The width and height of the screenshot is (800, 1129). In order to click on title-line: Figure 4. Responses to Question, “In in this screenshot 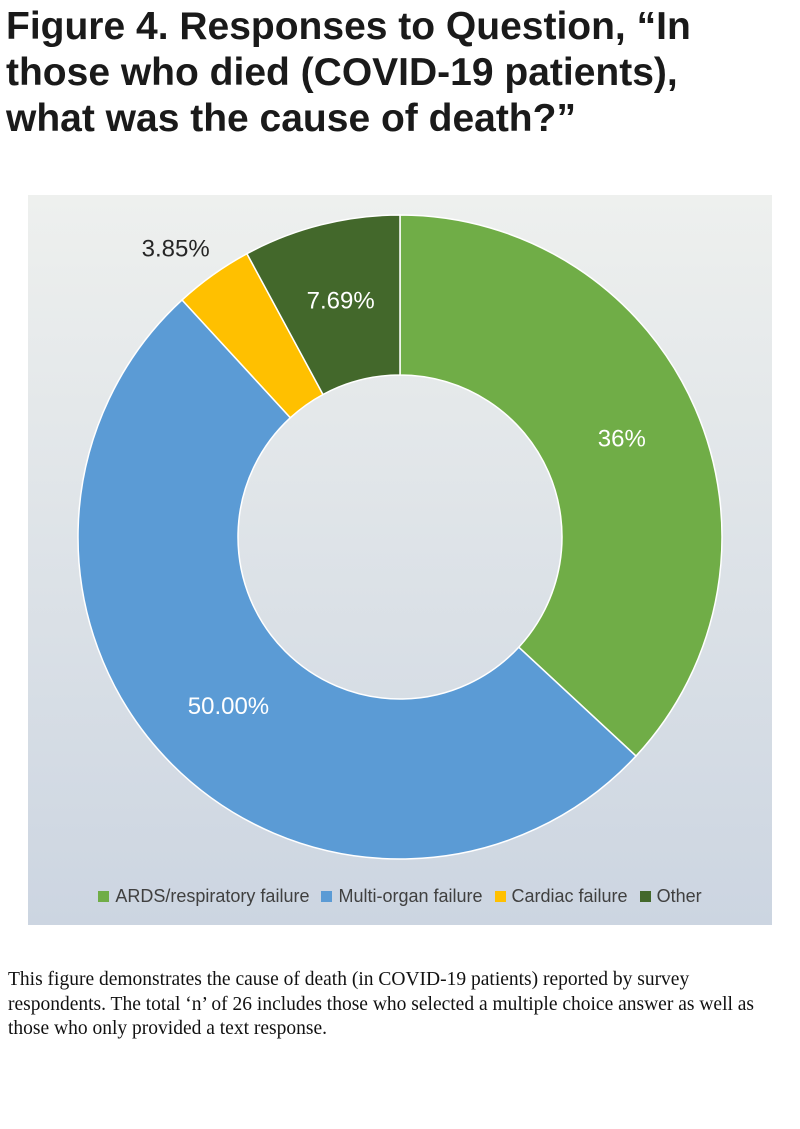, I will do `click(348, 26)`.